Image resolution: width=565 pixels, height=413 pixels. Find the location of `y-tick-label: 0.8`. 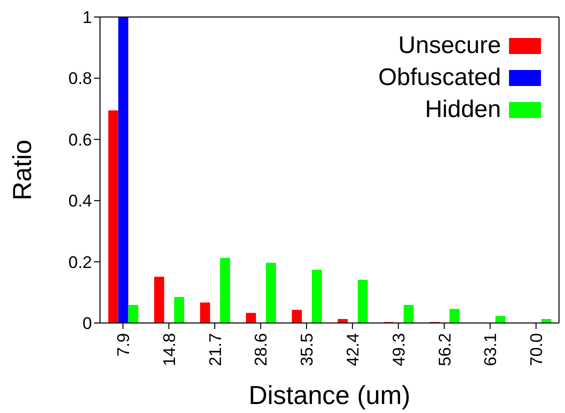

y-tick-label: 0.8 is located at coordinates (80, 78).